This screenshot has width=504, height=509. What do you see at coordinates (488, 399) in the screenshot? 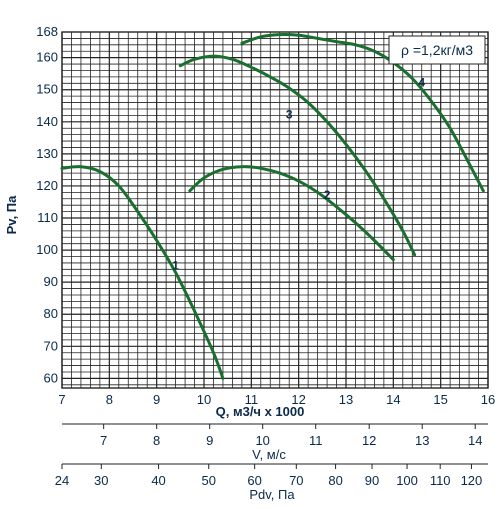
I see `x-tick-label: 16` at bounding box center [488, 399].